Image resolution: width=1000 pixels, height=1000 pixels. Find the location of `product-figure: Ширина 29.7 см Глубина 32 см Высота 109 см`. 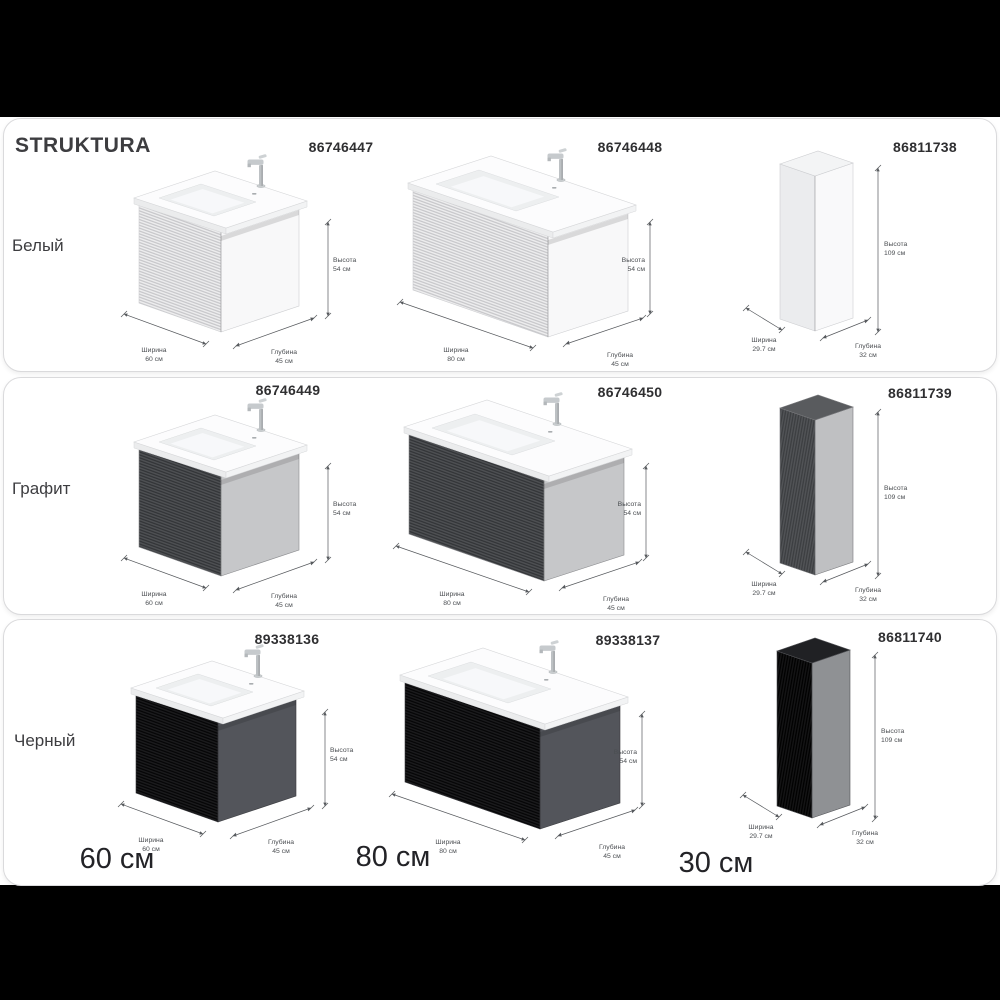

product-figure: Ширина 29.7 см Глубина 32 см Высота 109 см is located at coordinates (828, 257).